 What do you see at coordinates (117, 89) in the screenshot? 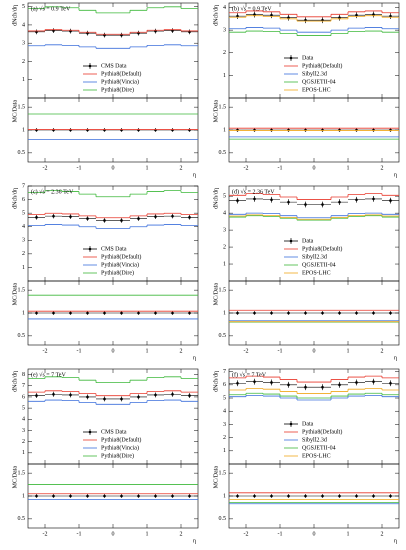
I see `legend-label: Pythia8(Dire)` at bounding box center [117, 89].